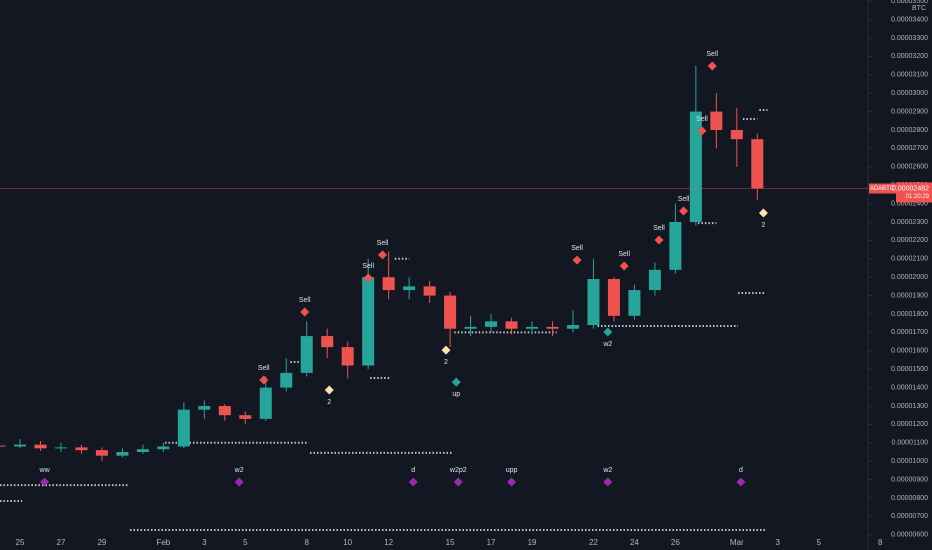 This screenshot has height=550, width=932. Describe the element at coordinates (909, 259) in the screenshot. I see `y-tick-label: 0.00002100` at that location.